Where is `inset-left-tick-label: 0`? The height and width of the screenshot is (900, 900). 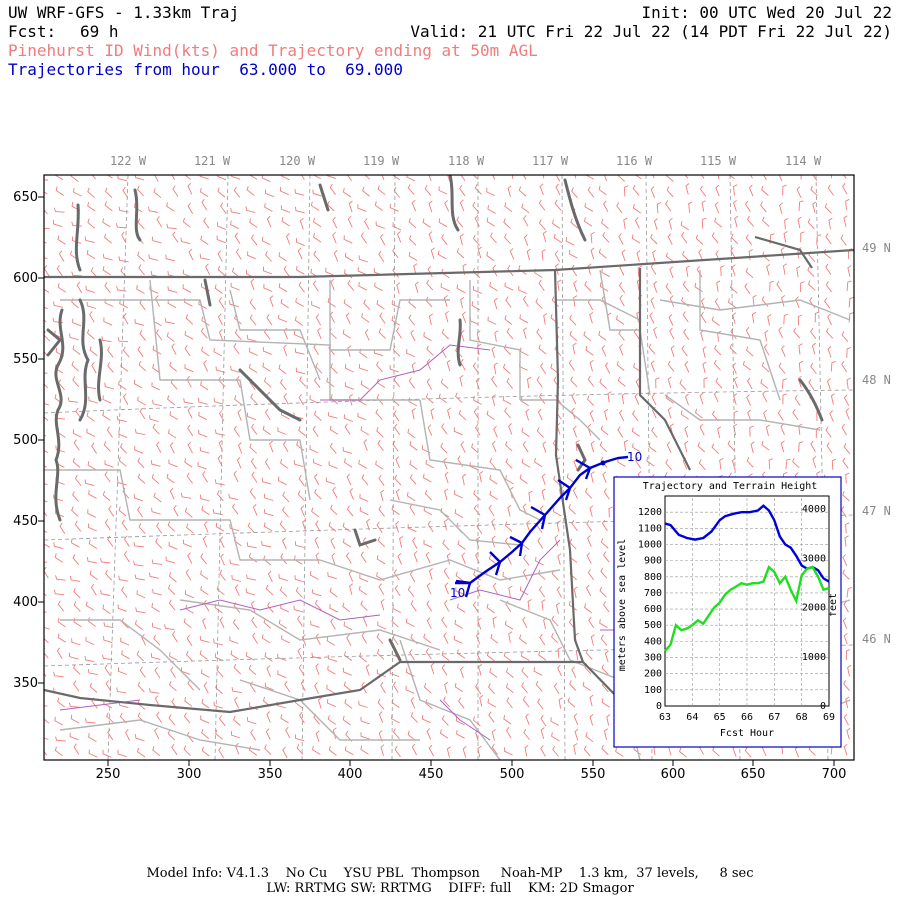
inset-left-tick-label: 0 is located at coordinates (659, 706).